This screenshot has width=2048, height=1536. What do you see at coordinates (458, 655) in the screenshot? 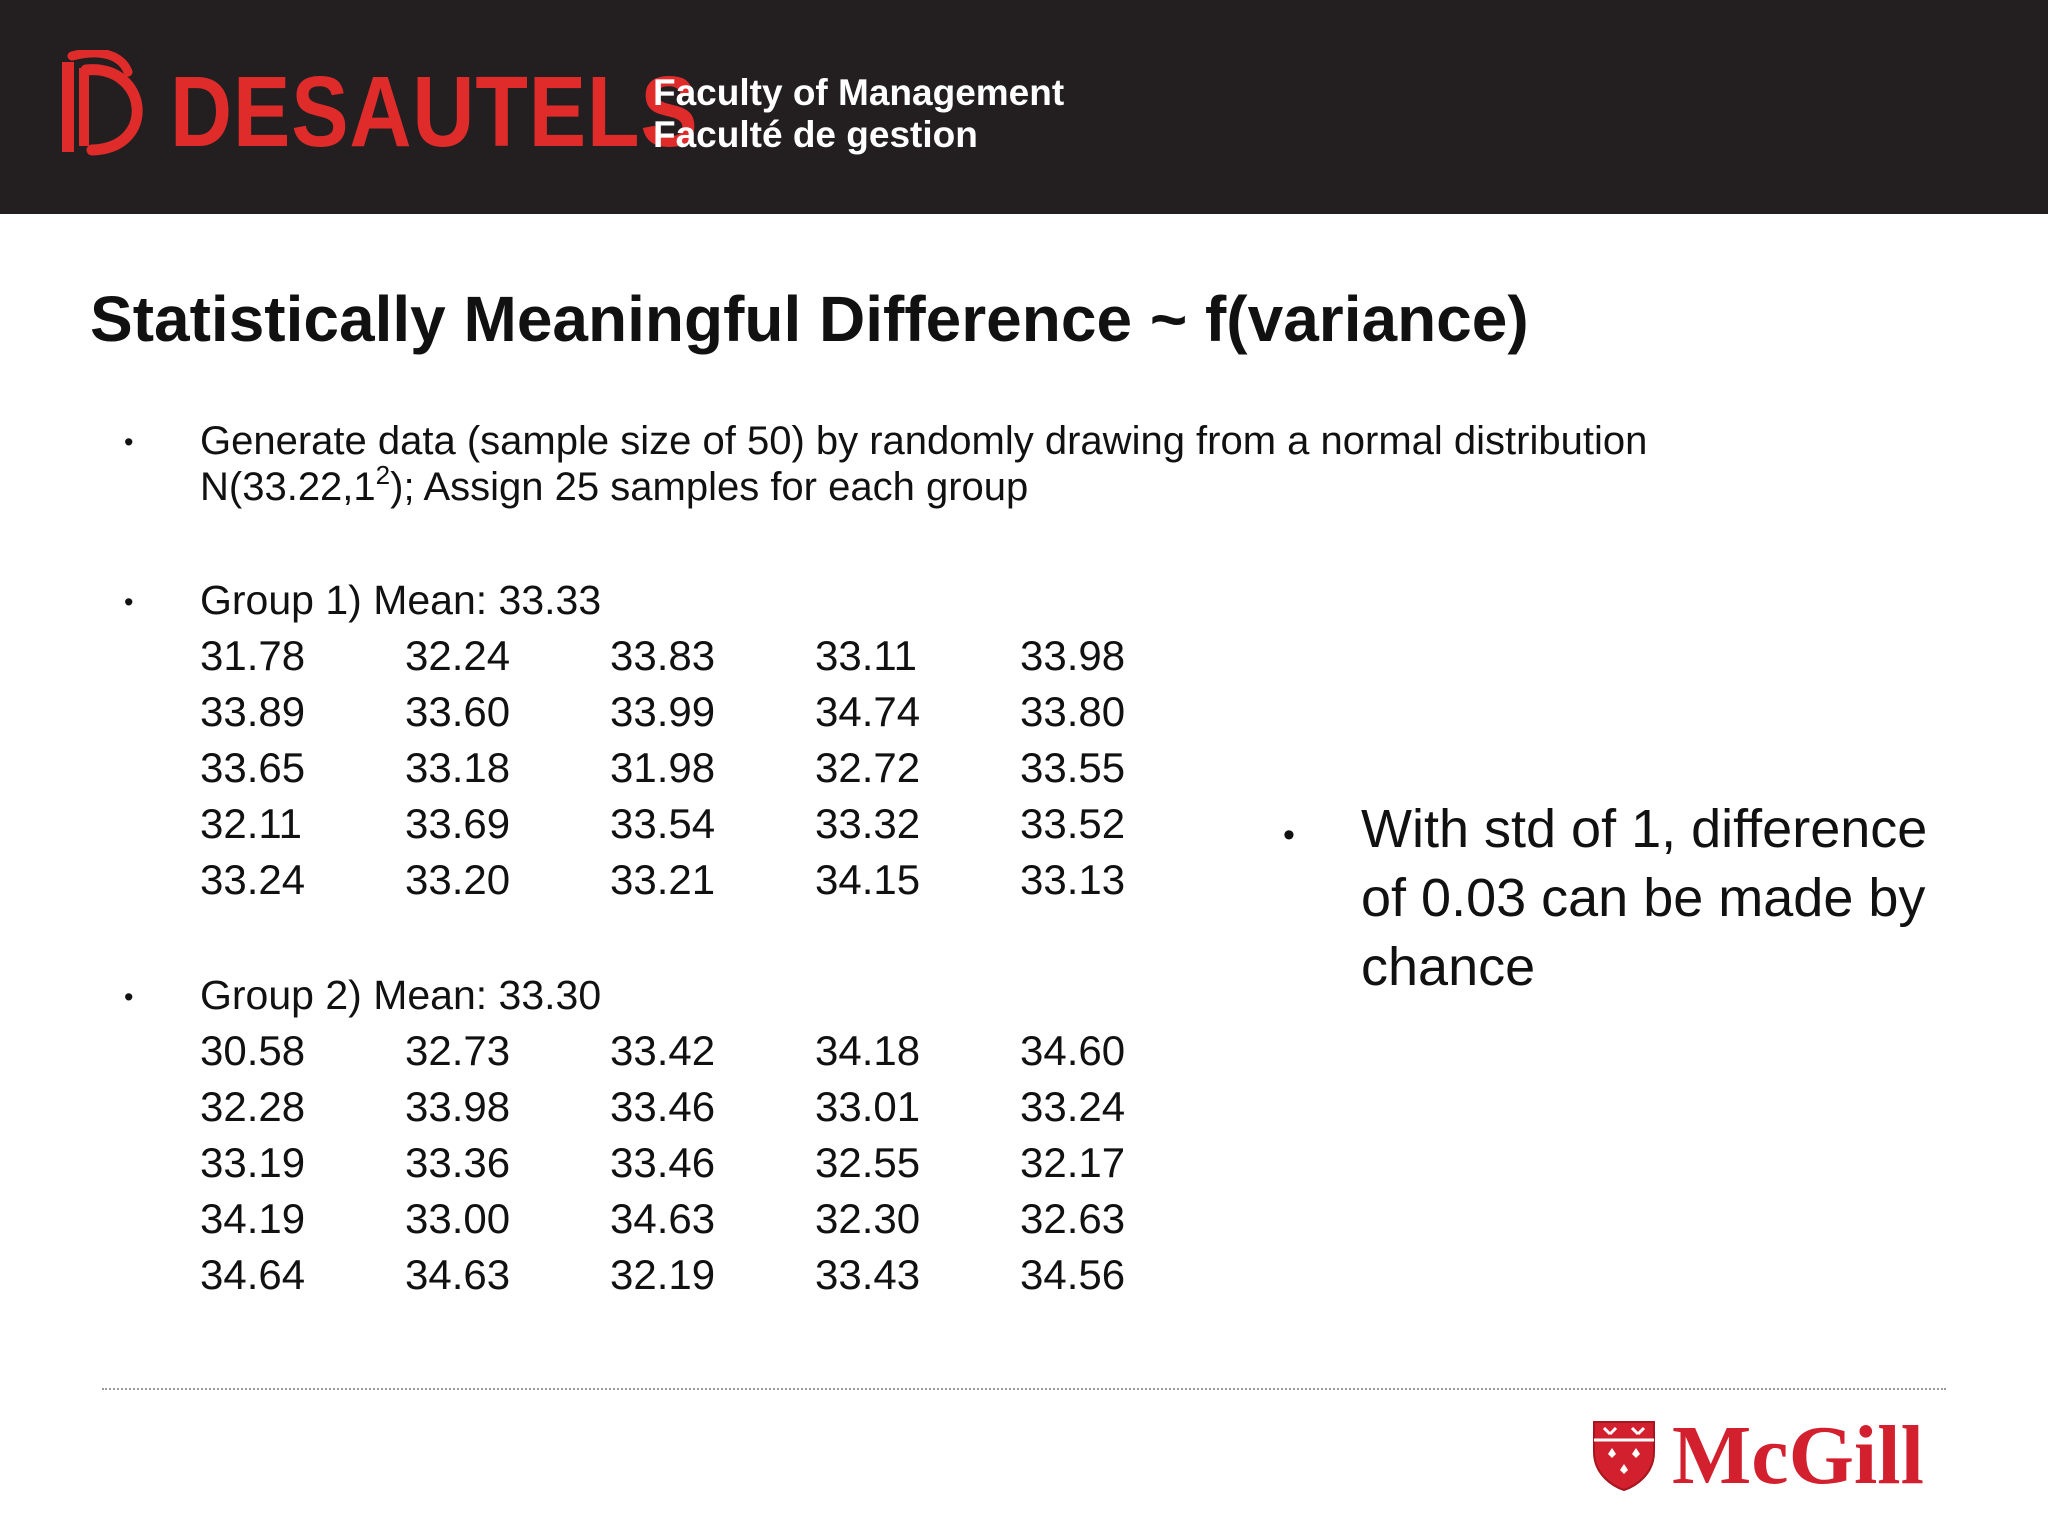
I see `table-cell: 32.24` at bounding box center [458, 655].